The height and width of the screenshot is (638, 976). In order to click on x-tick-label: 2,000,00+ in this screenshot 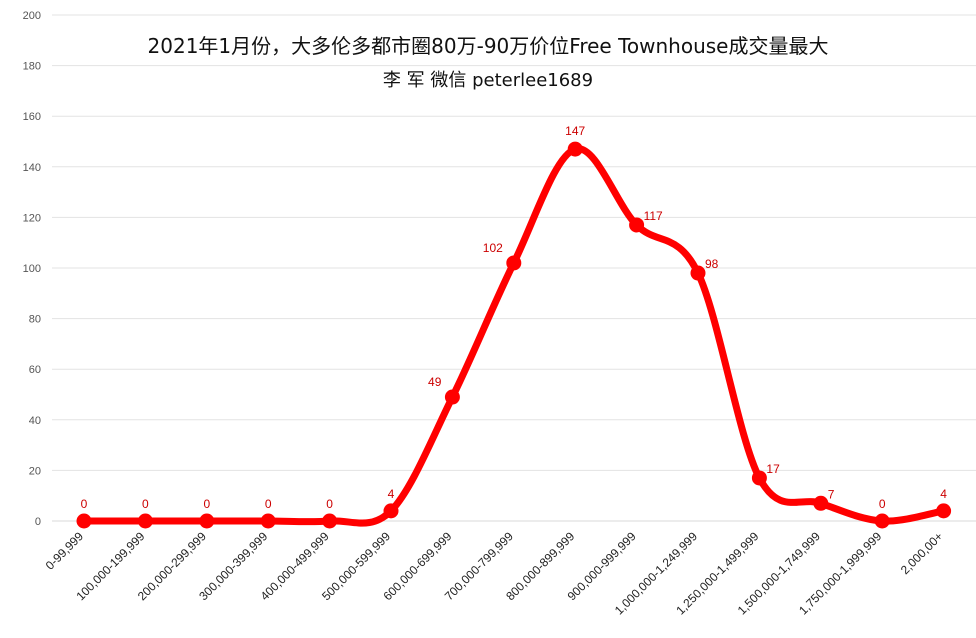, I will do `click(922, 553)`.